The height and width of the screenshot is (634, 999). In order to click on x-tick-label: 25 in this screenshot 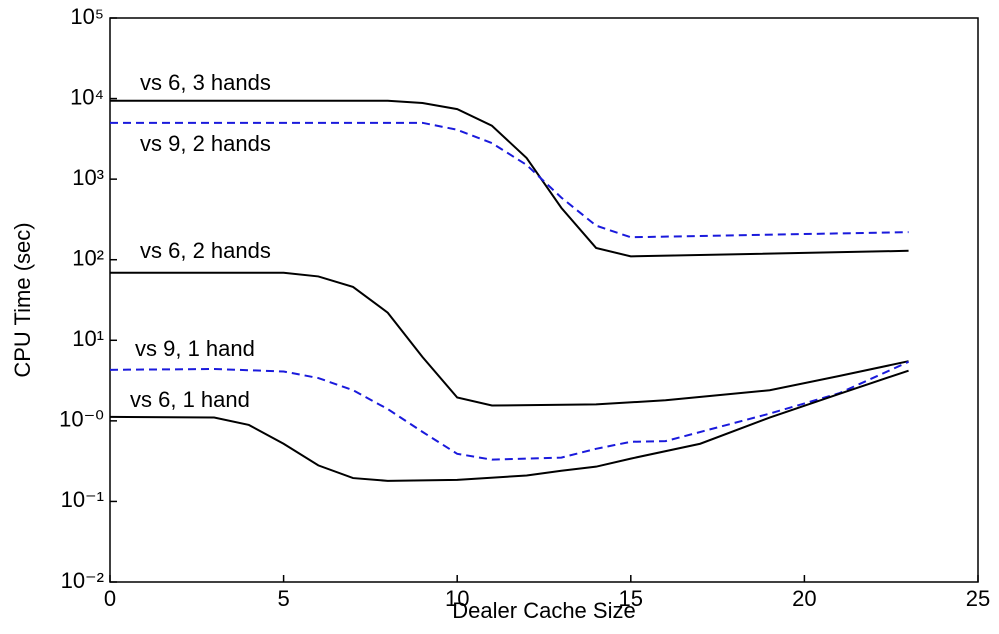, I will do `click(978, 598)`.